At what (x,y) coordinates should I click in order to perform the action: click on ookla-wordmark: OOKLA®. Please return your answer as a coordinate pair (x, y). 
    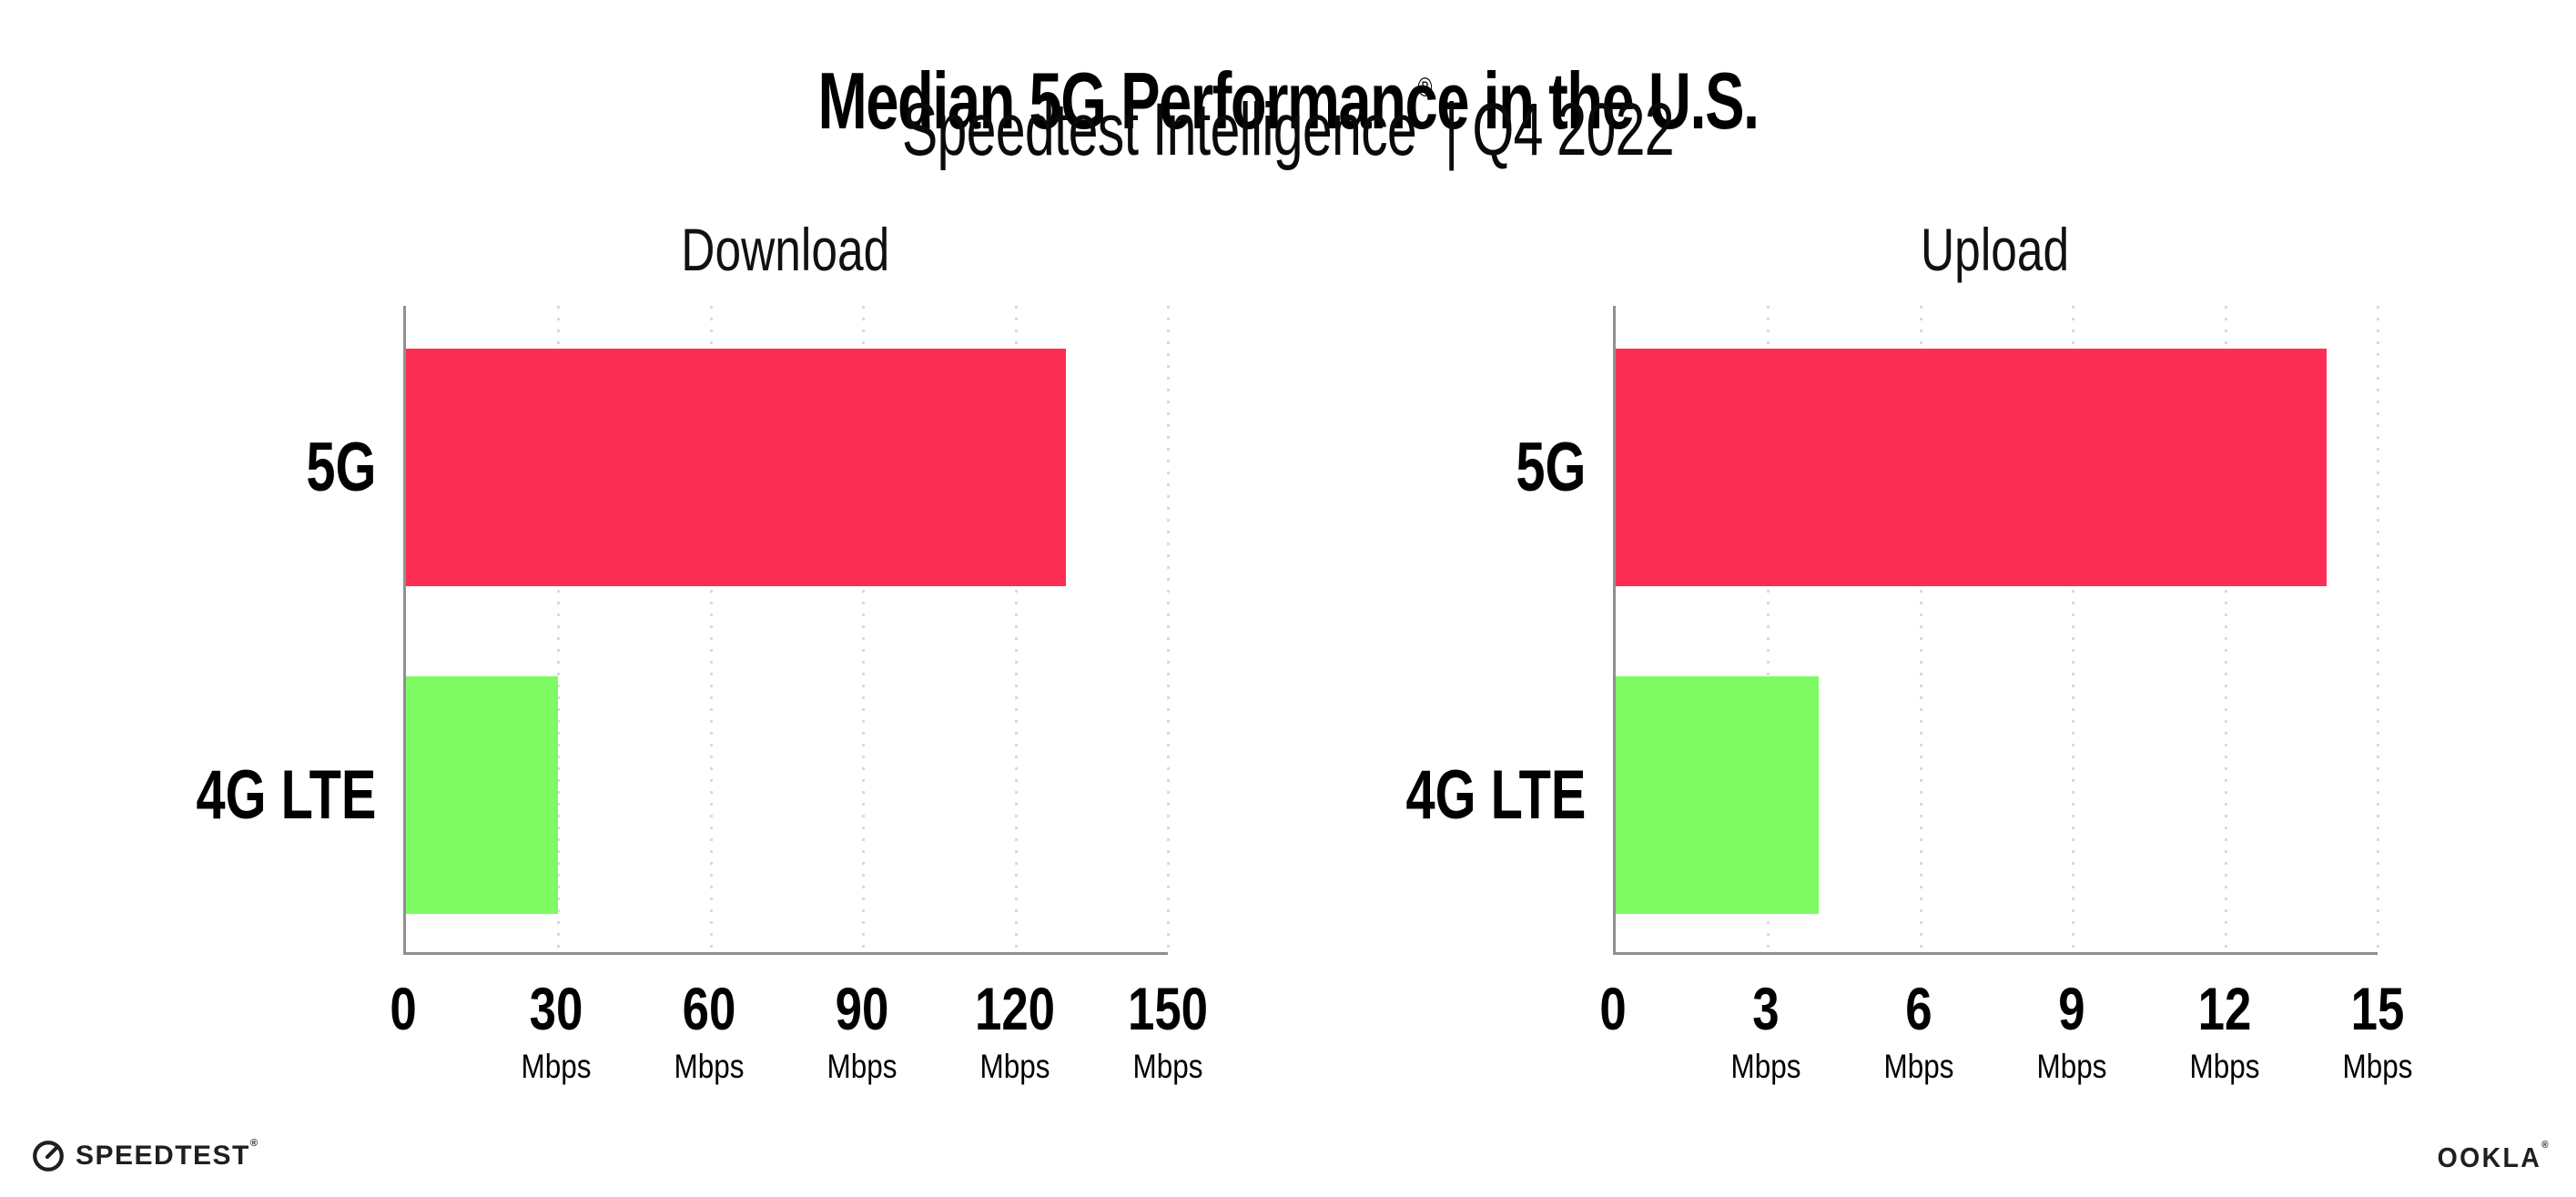
    Looking at the image, I should click on (2493, 1156).